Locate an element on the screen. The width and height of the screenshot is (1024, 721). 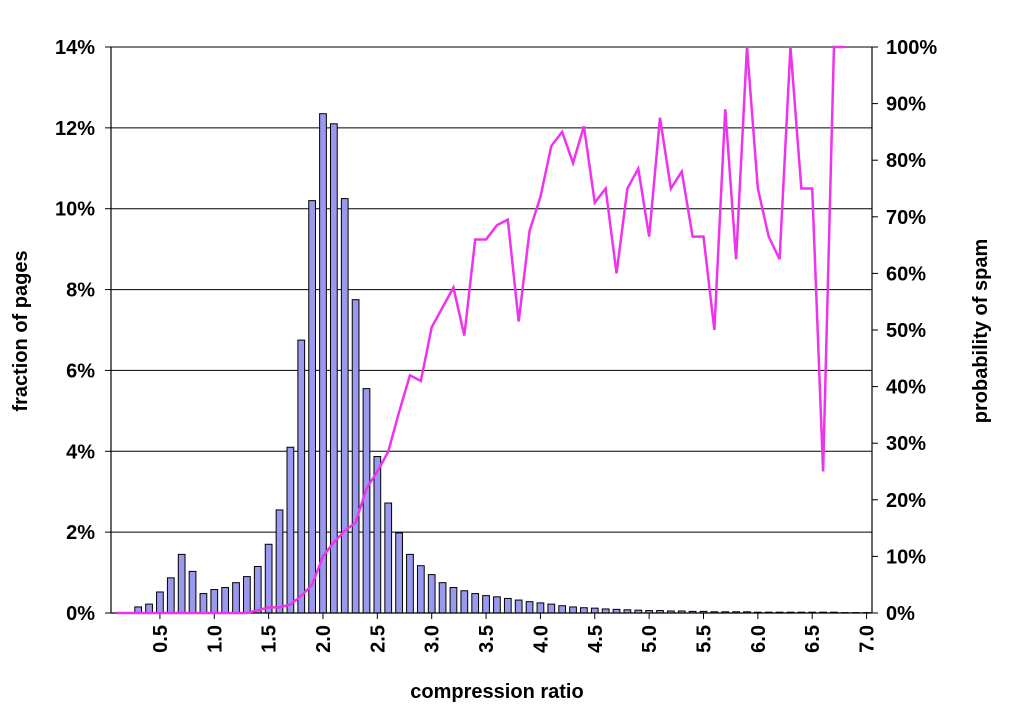
x-tick-label: 3.0 is located at coordinates (433, 639).